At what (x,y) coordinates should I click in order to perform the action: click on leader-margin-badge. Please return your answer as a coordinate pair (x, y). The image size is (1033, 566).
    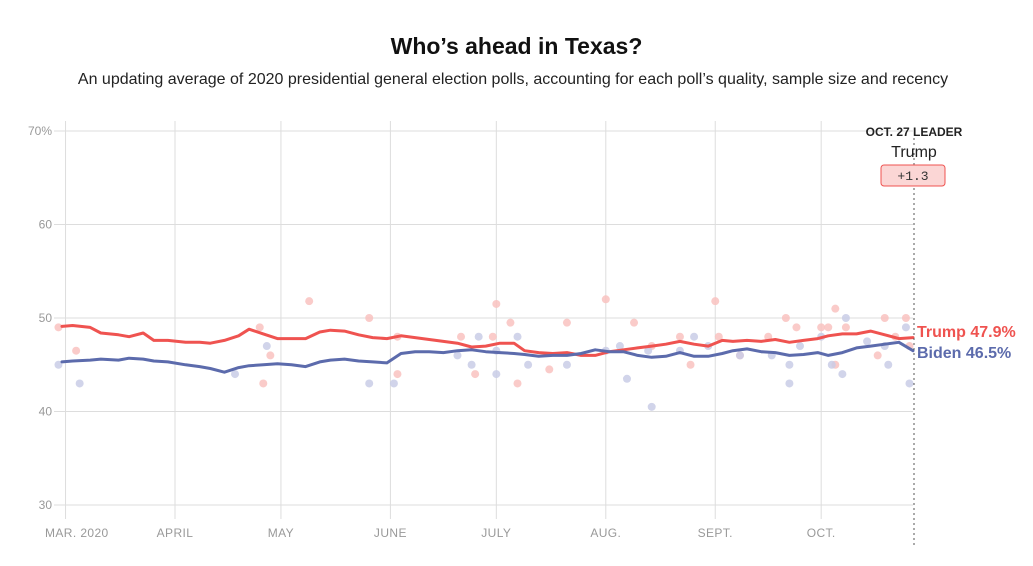
    Looking at the image, I should click on (913, 175).